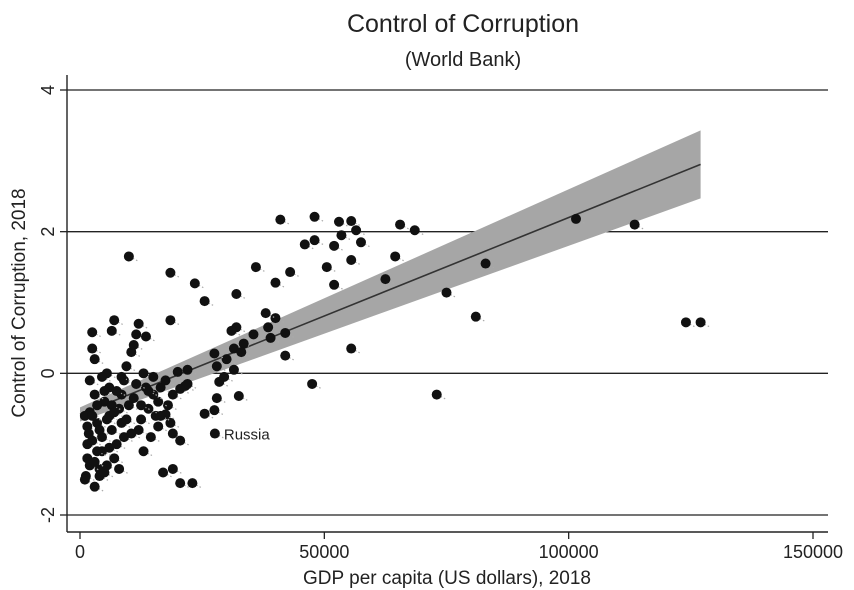  I want to click on y-tick-label: -2, so click(48, 515).